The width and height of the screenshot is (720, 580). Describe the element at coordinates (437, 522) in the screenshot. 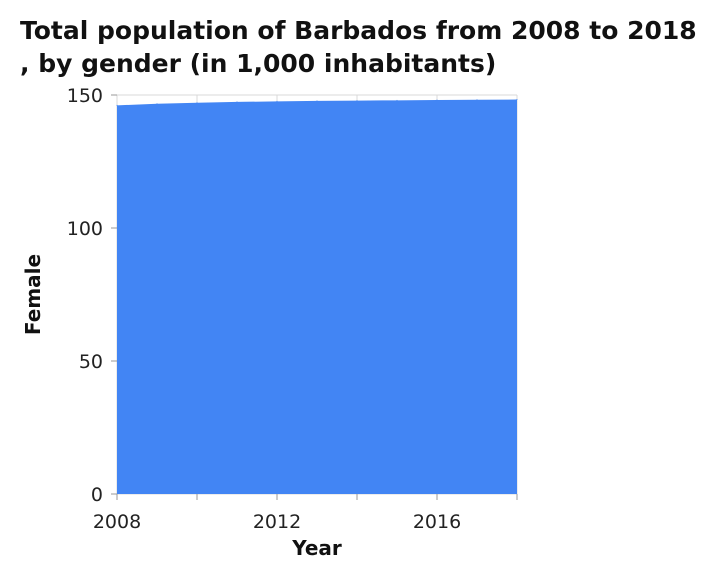

I see `x-tick-label: 2016` at that location.